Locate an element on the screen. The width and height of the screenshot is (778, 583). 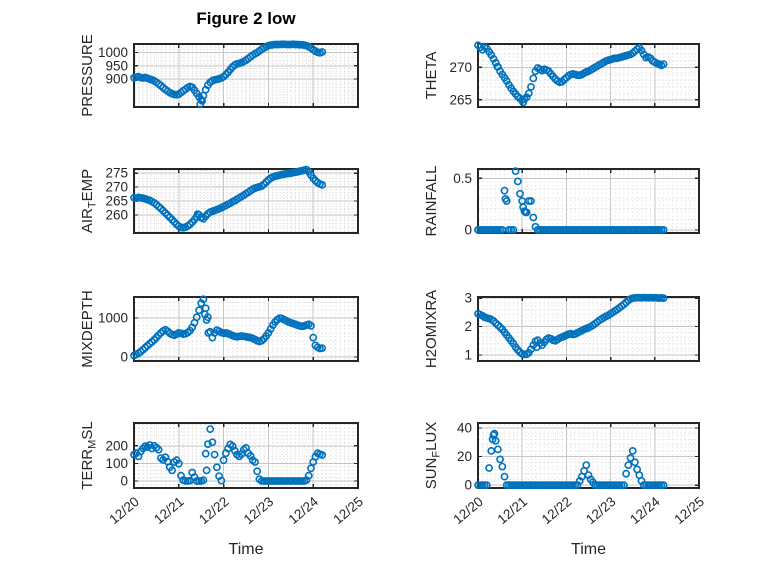
svg-text: 40 is located at coordinates (464, 428).